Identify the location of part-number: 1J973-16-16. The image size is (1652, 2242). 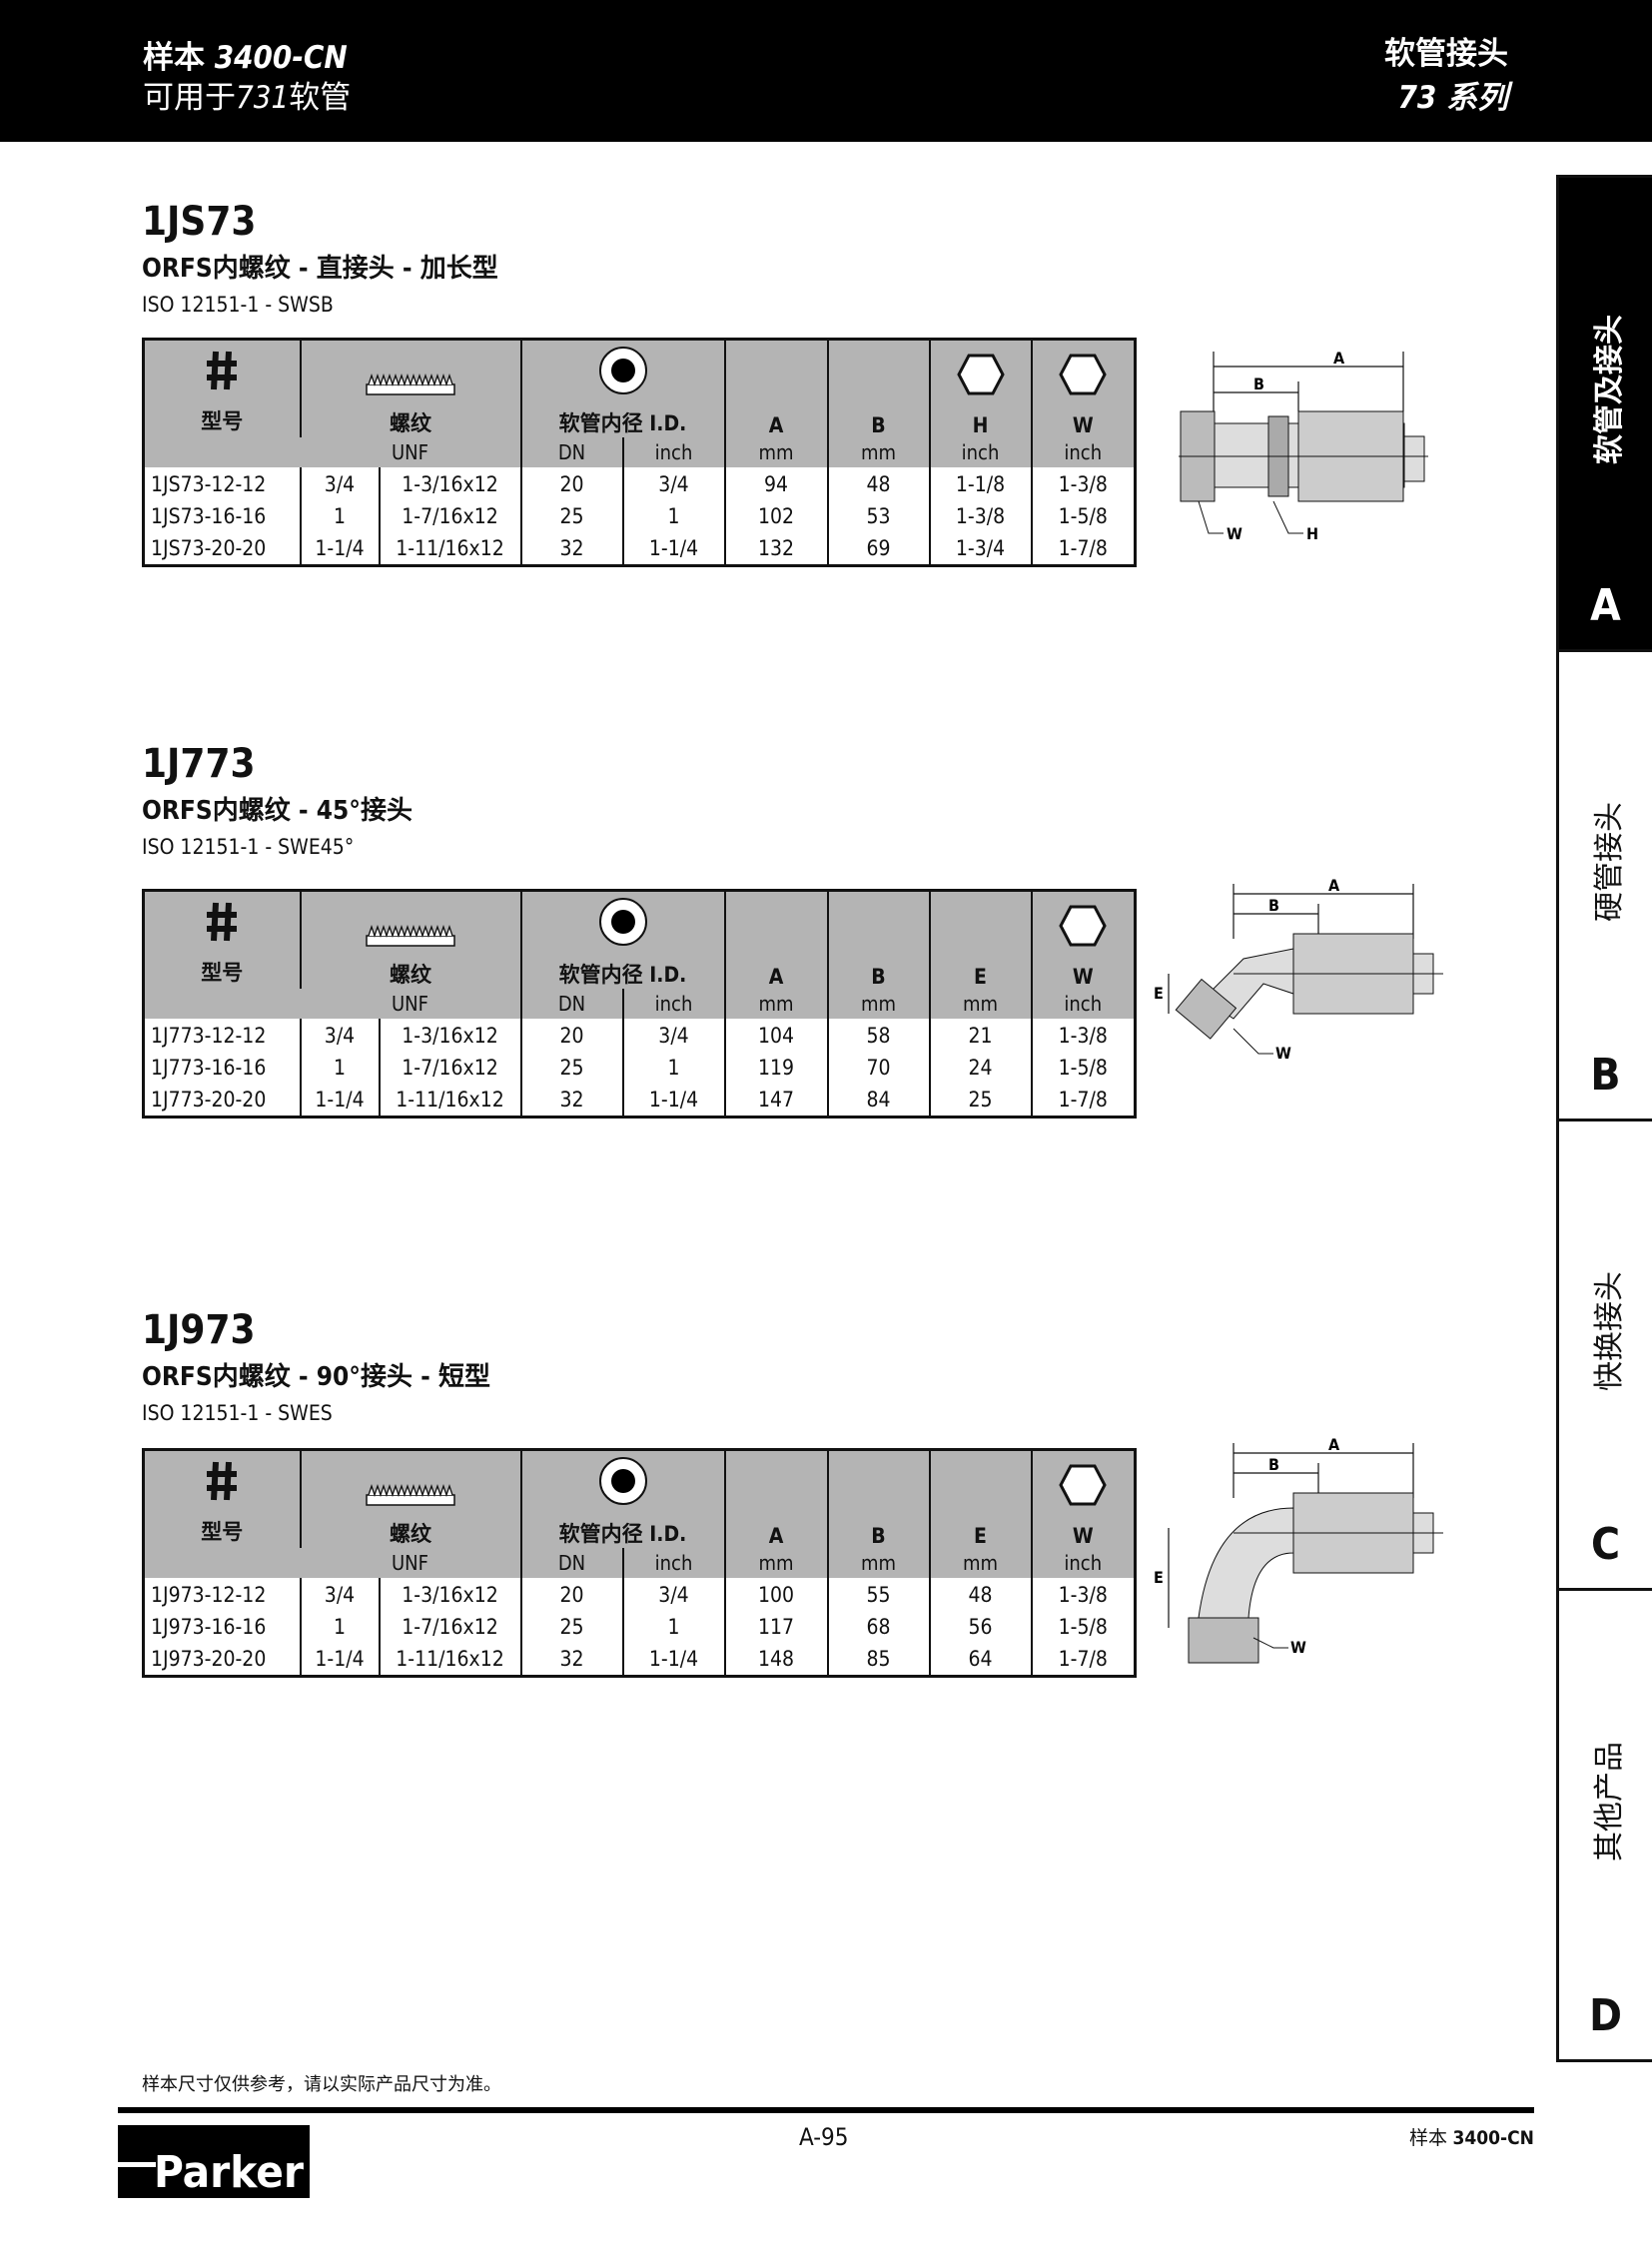
(221, 1627).